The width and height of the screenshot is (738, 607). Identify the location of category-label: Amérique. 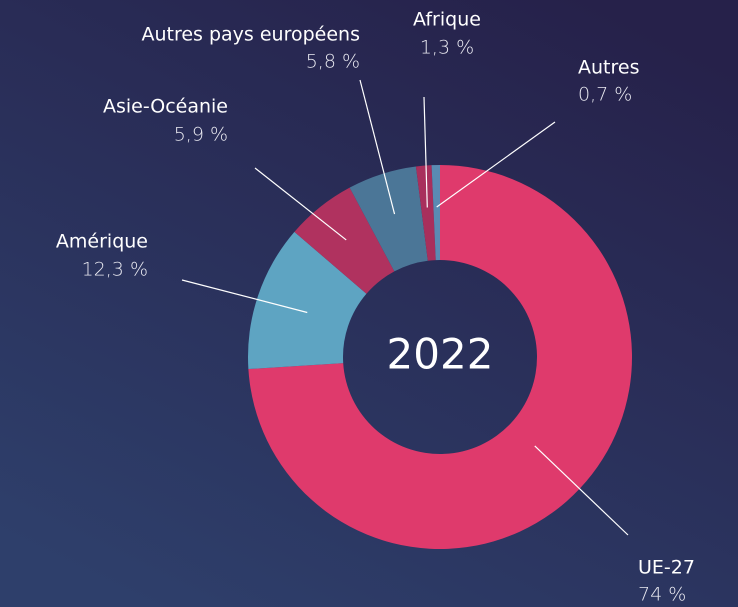
(102, 242).